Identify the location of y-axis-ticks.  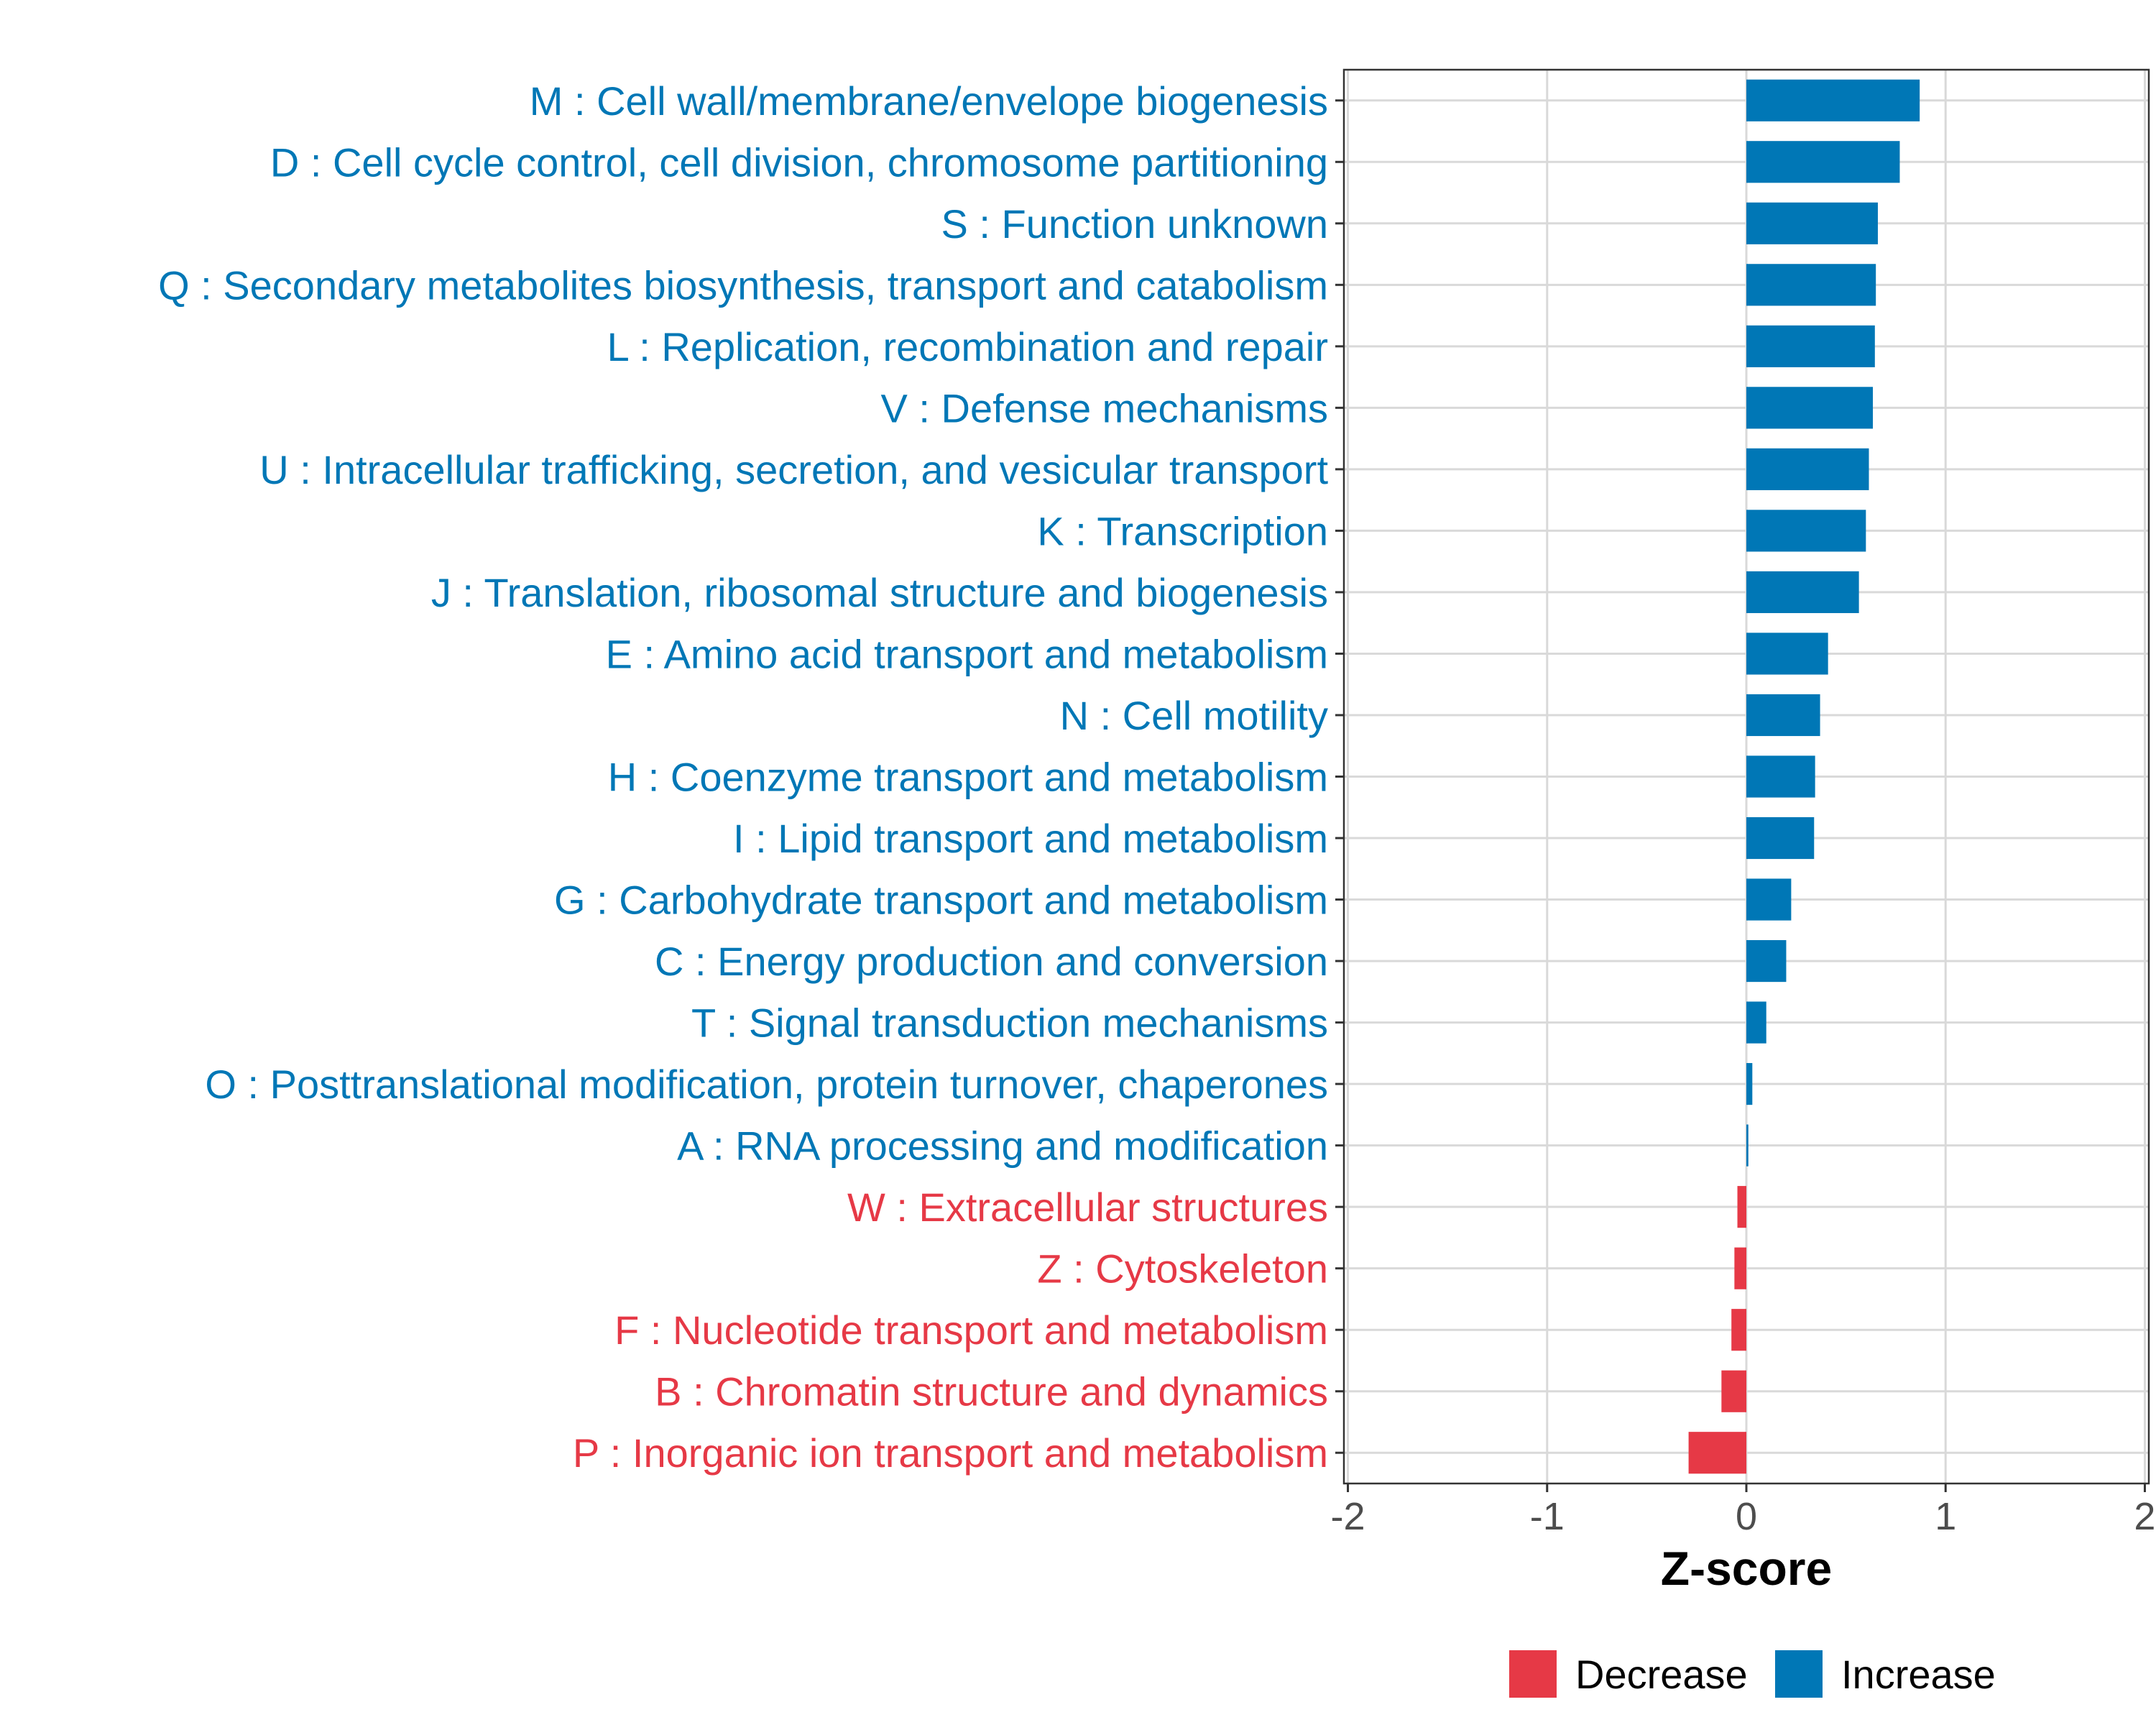
(1339, 776).